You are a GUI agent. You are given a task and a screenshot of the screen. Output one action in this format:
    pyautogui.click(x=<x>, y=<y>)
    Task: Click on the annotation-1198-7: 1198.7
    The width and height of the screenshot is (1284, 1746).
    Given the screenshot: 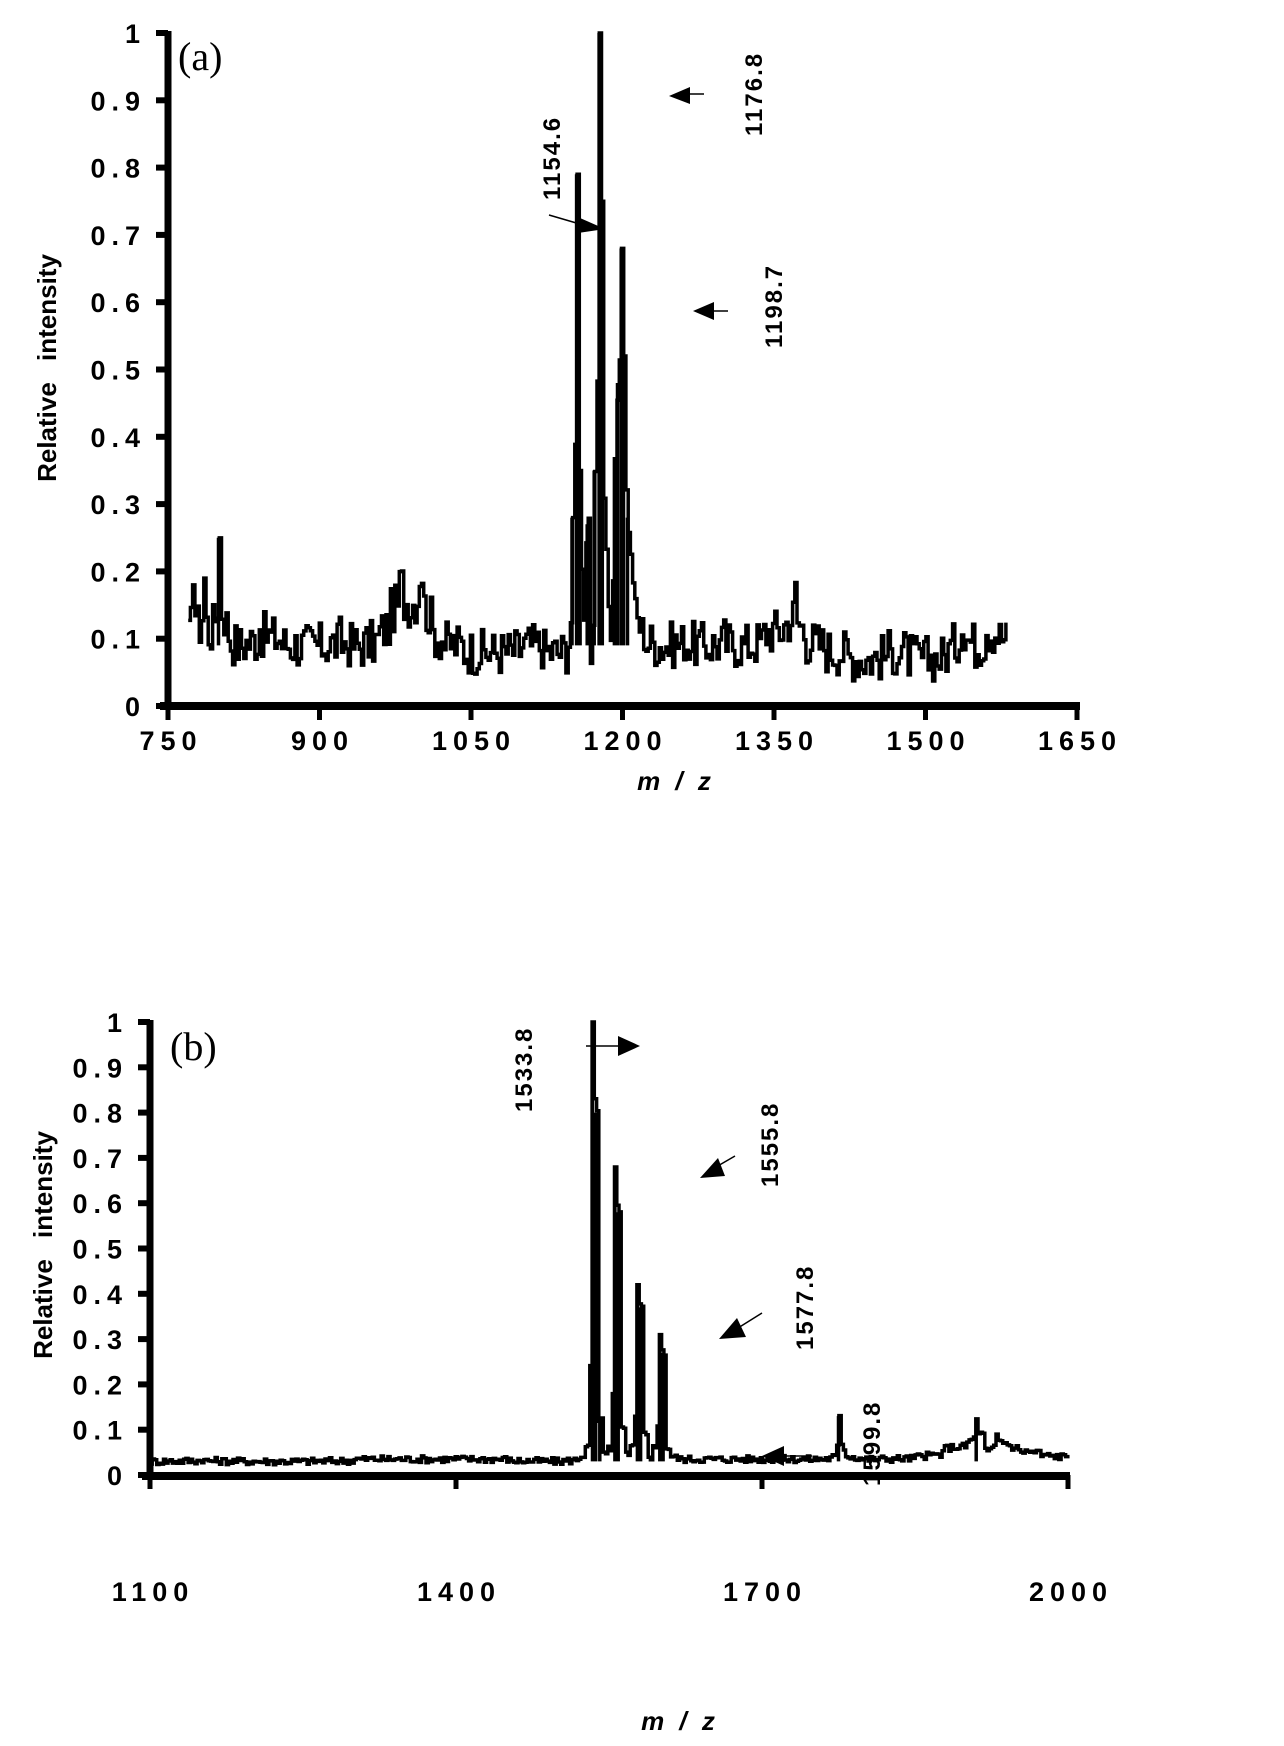 What is the action you would take?
    pyautogui.click(x=740, y=306)
    